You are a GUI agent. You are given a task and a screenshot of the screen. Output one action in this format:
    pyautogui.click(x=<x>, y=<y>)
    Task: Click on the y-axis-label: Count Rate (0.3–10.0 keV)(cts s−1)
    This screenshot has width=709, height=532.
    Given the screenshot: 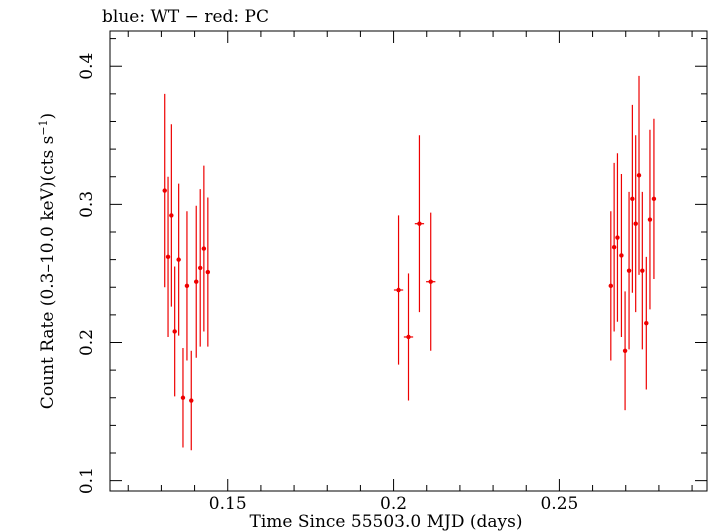 What is the action you would take?
    pyautogui.click(x=47, y=261)
    